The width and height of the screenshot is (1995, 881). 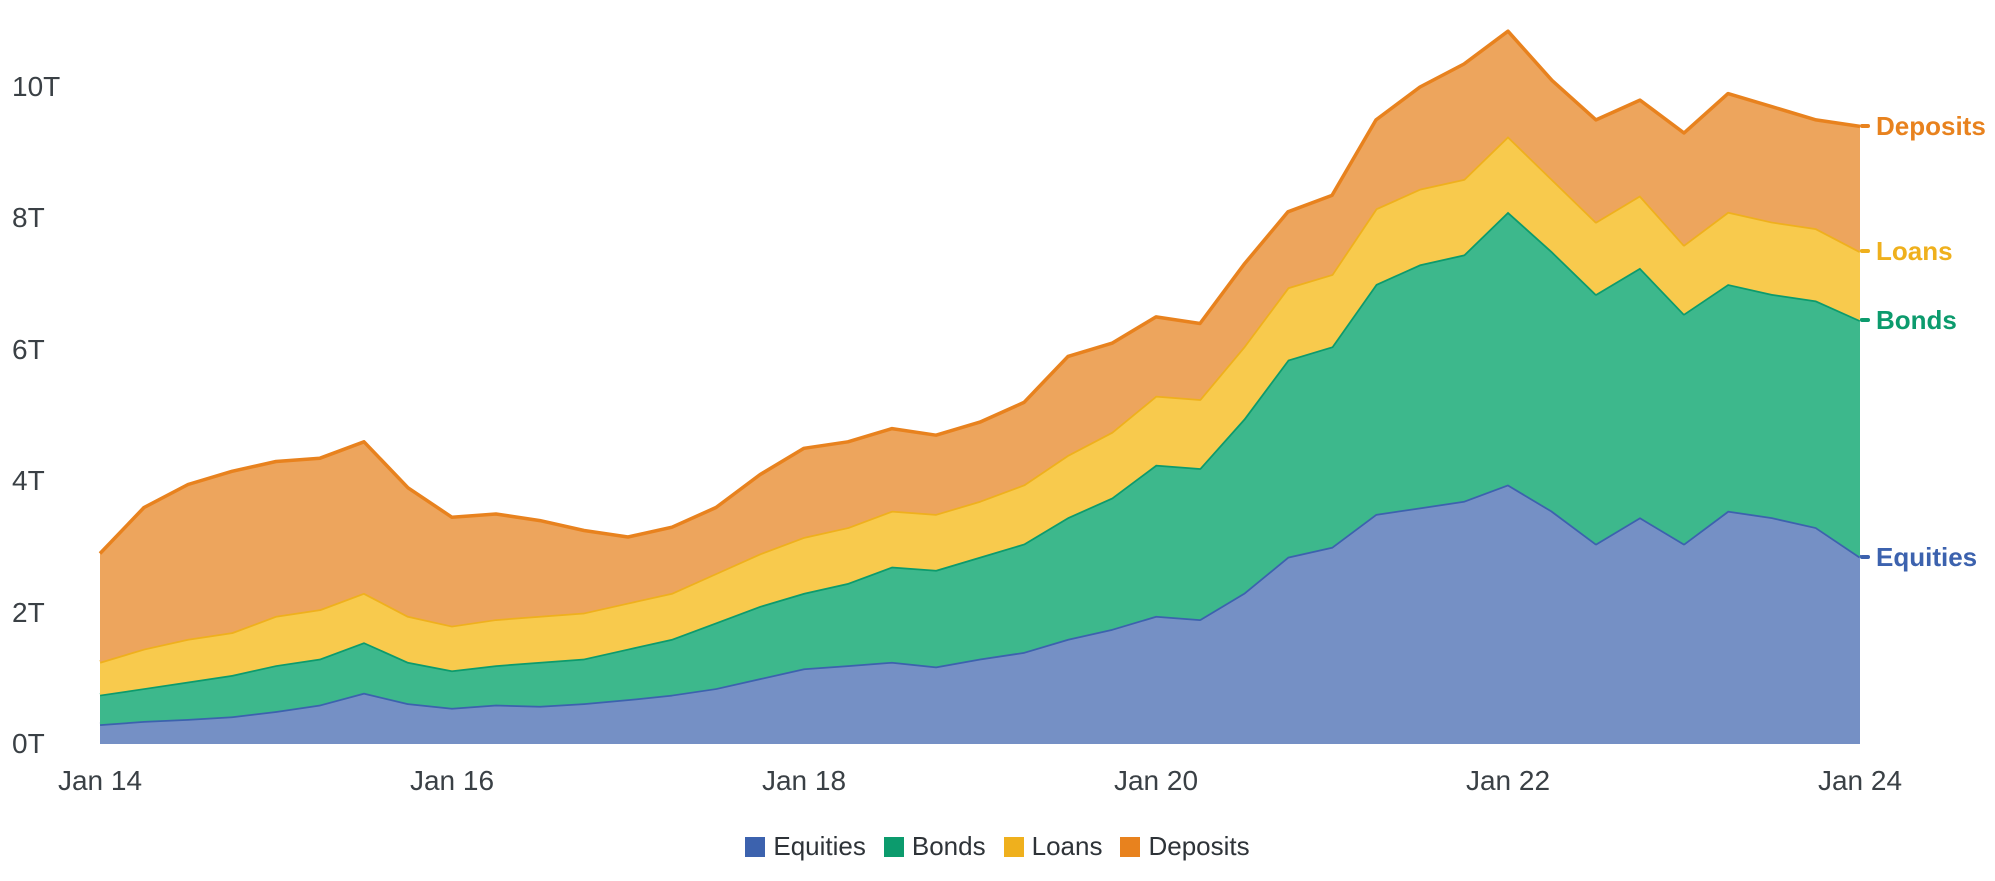 What do you see at coordinates (452, 780) in the screenshot?
I see `x-tick-label: Jan 16` at bounding box center [452, 780].